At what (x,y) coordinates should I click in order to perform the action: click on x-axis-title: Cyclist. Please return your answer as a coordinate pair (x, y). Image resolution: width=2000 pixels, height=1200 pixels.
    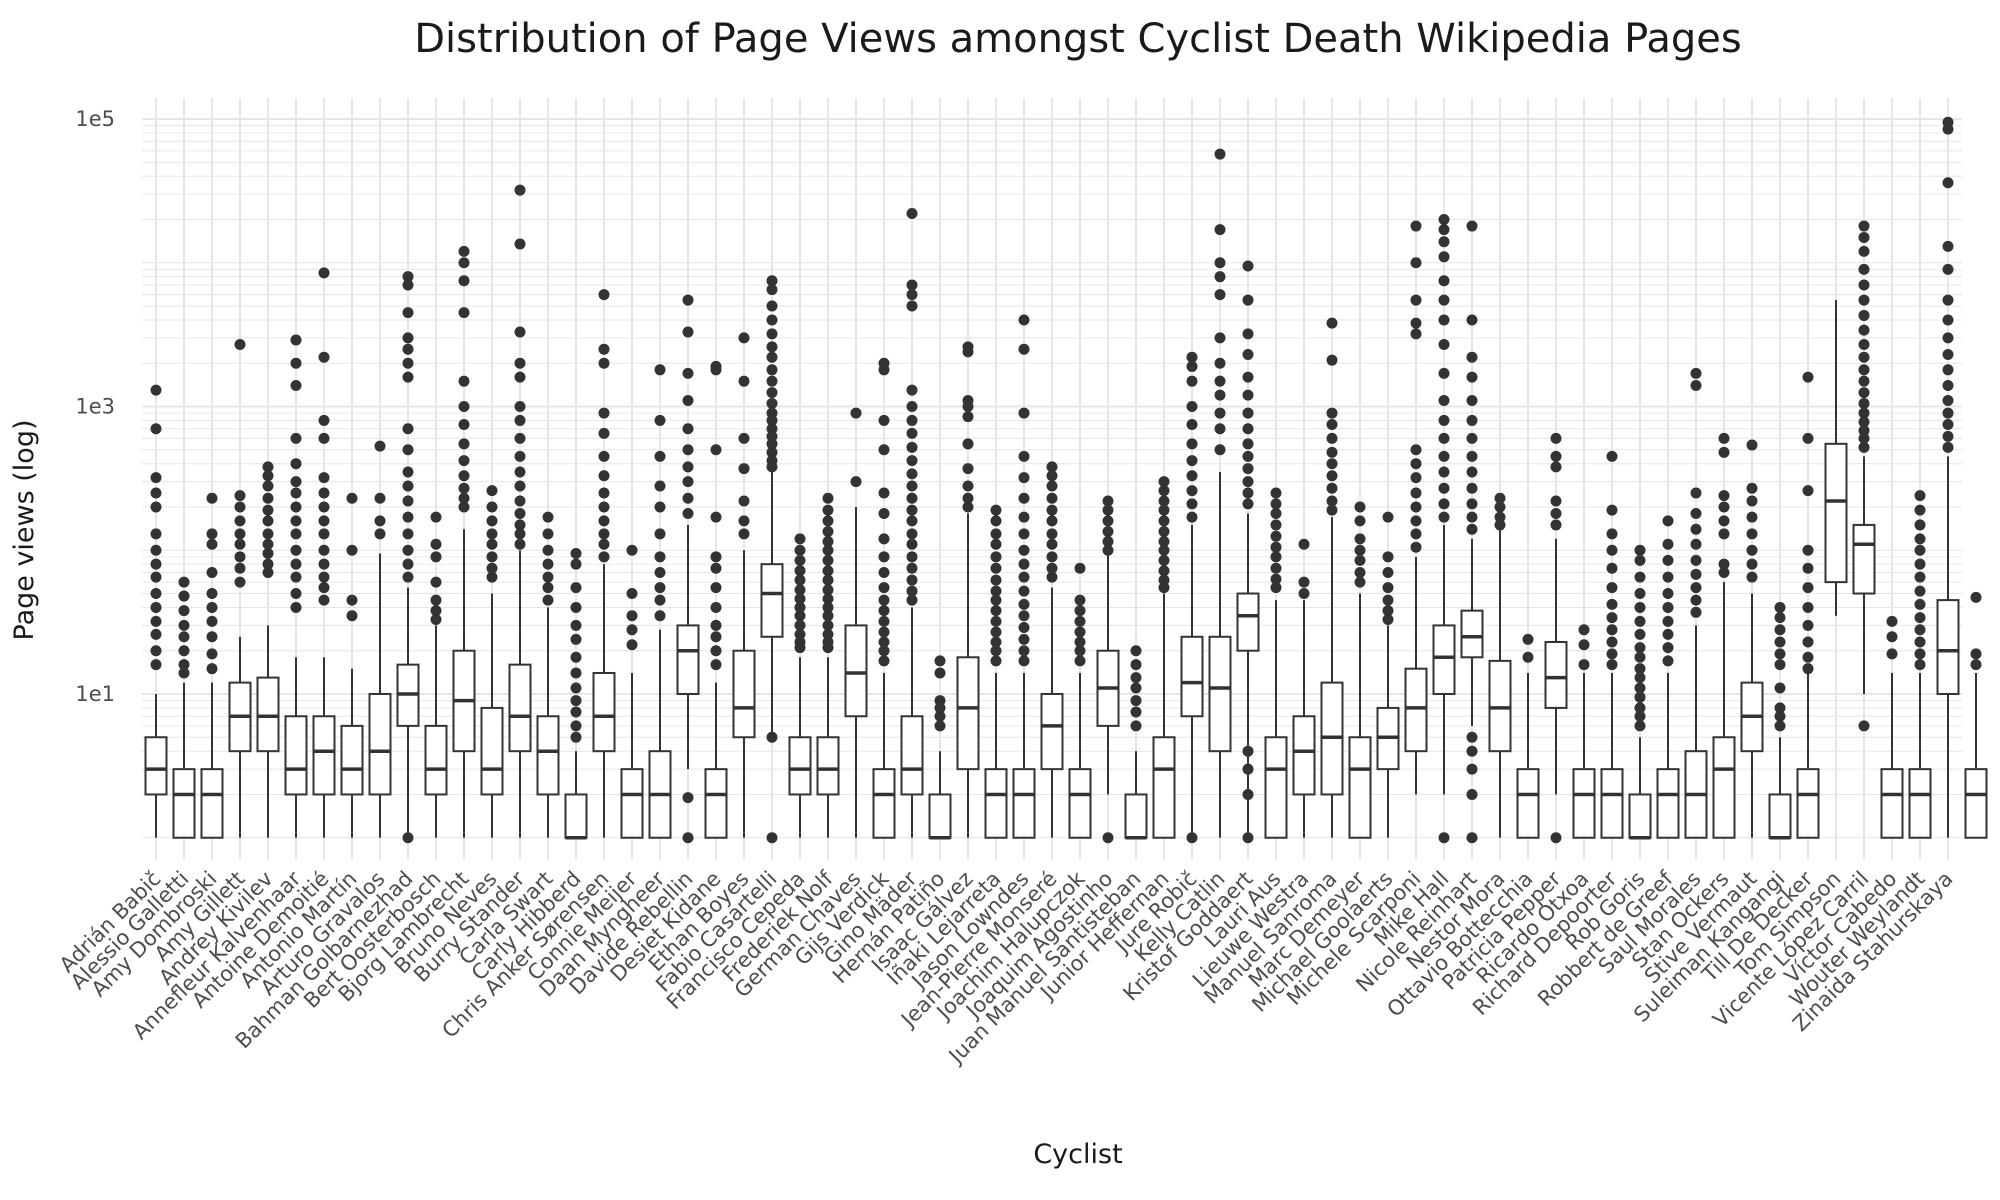
    Looking at the image, I should click on (1077, 1154).